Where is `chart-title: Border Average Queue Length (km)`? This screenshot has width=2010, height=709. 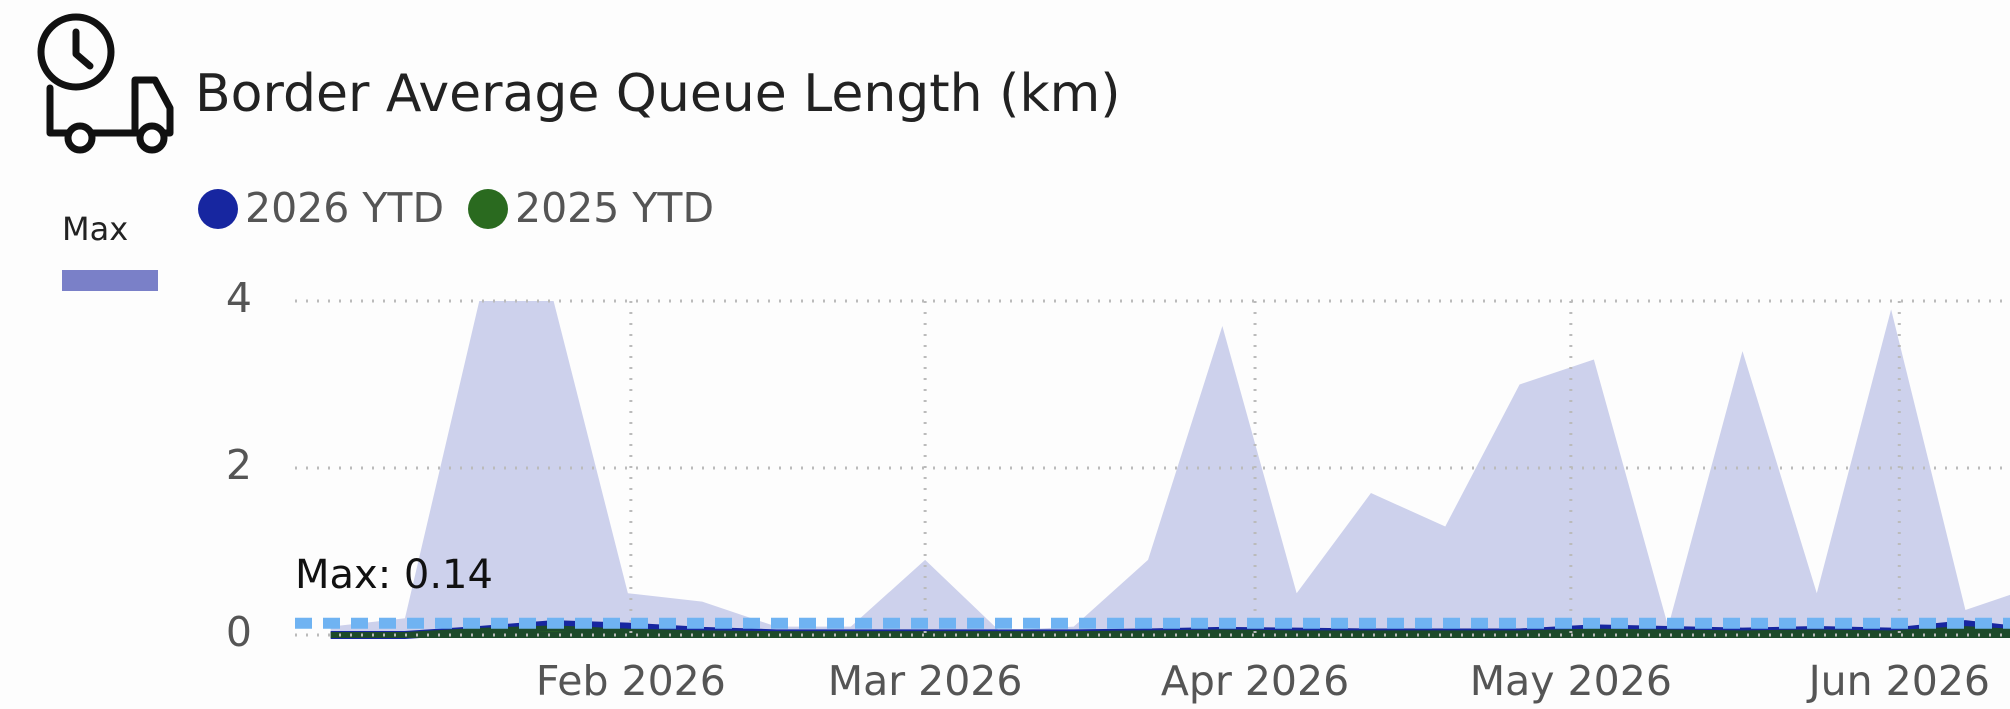 chart-title: Border Average Queue Length (km) is located at coordinates (658, 94).